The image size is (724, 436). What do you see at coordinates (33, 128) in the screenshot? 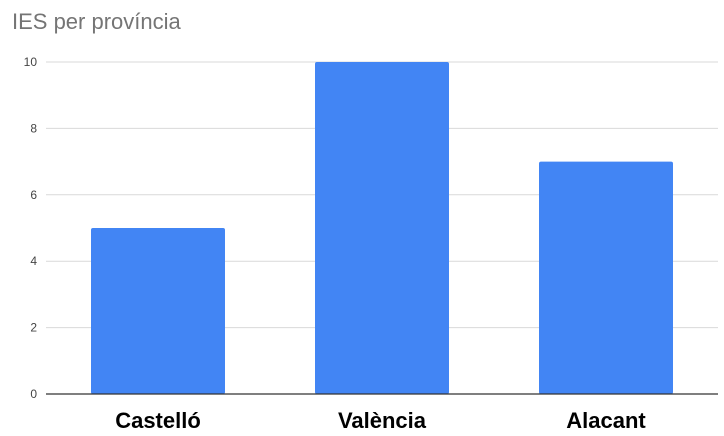
I see `y-tick-label: 8` at bounding box center [33, 128].